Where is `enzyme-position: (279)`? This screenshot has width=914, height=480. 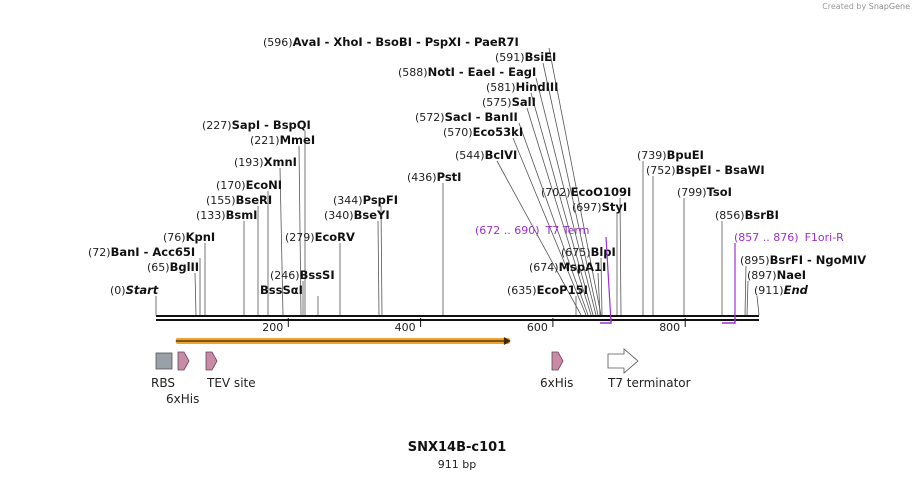 enzyme-position: (279) is located at coordinates (300, 237).